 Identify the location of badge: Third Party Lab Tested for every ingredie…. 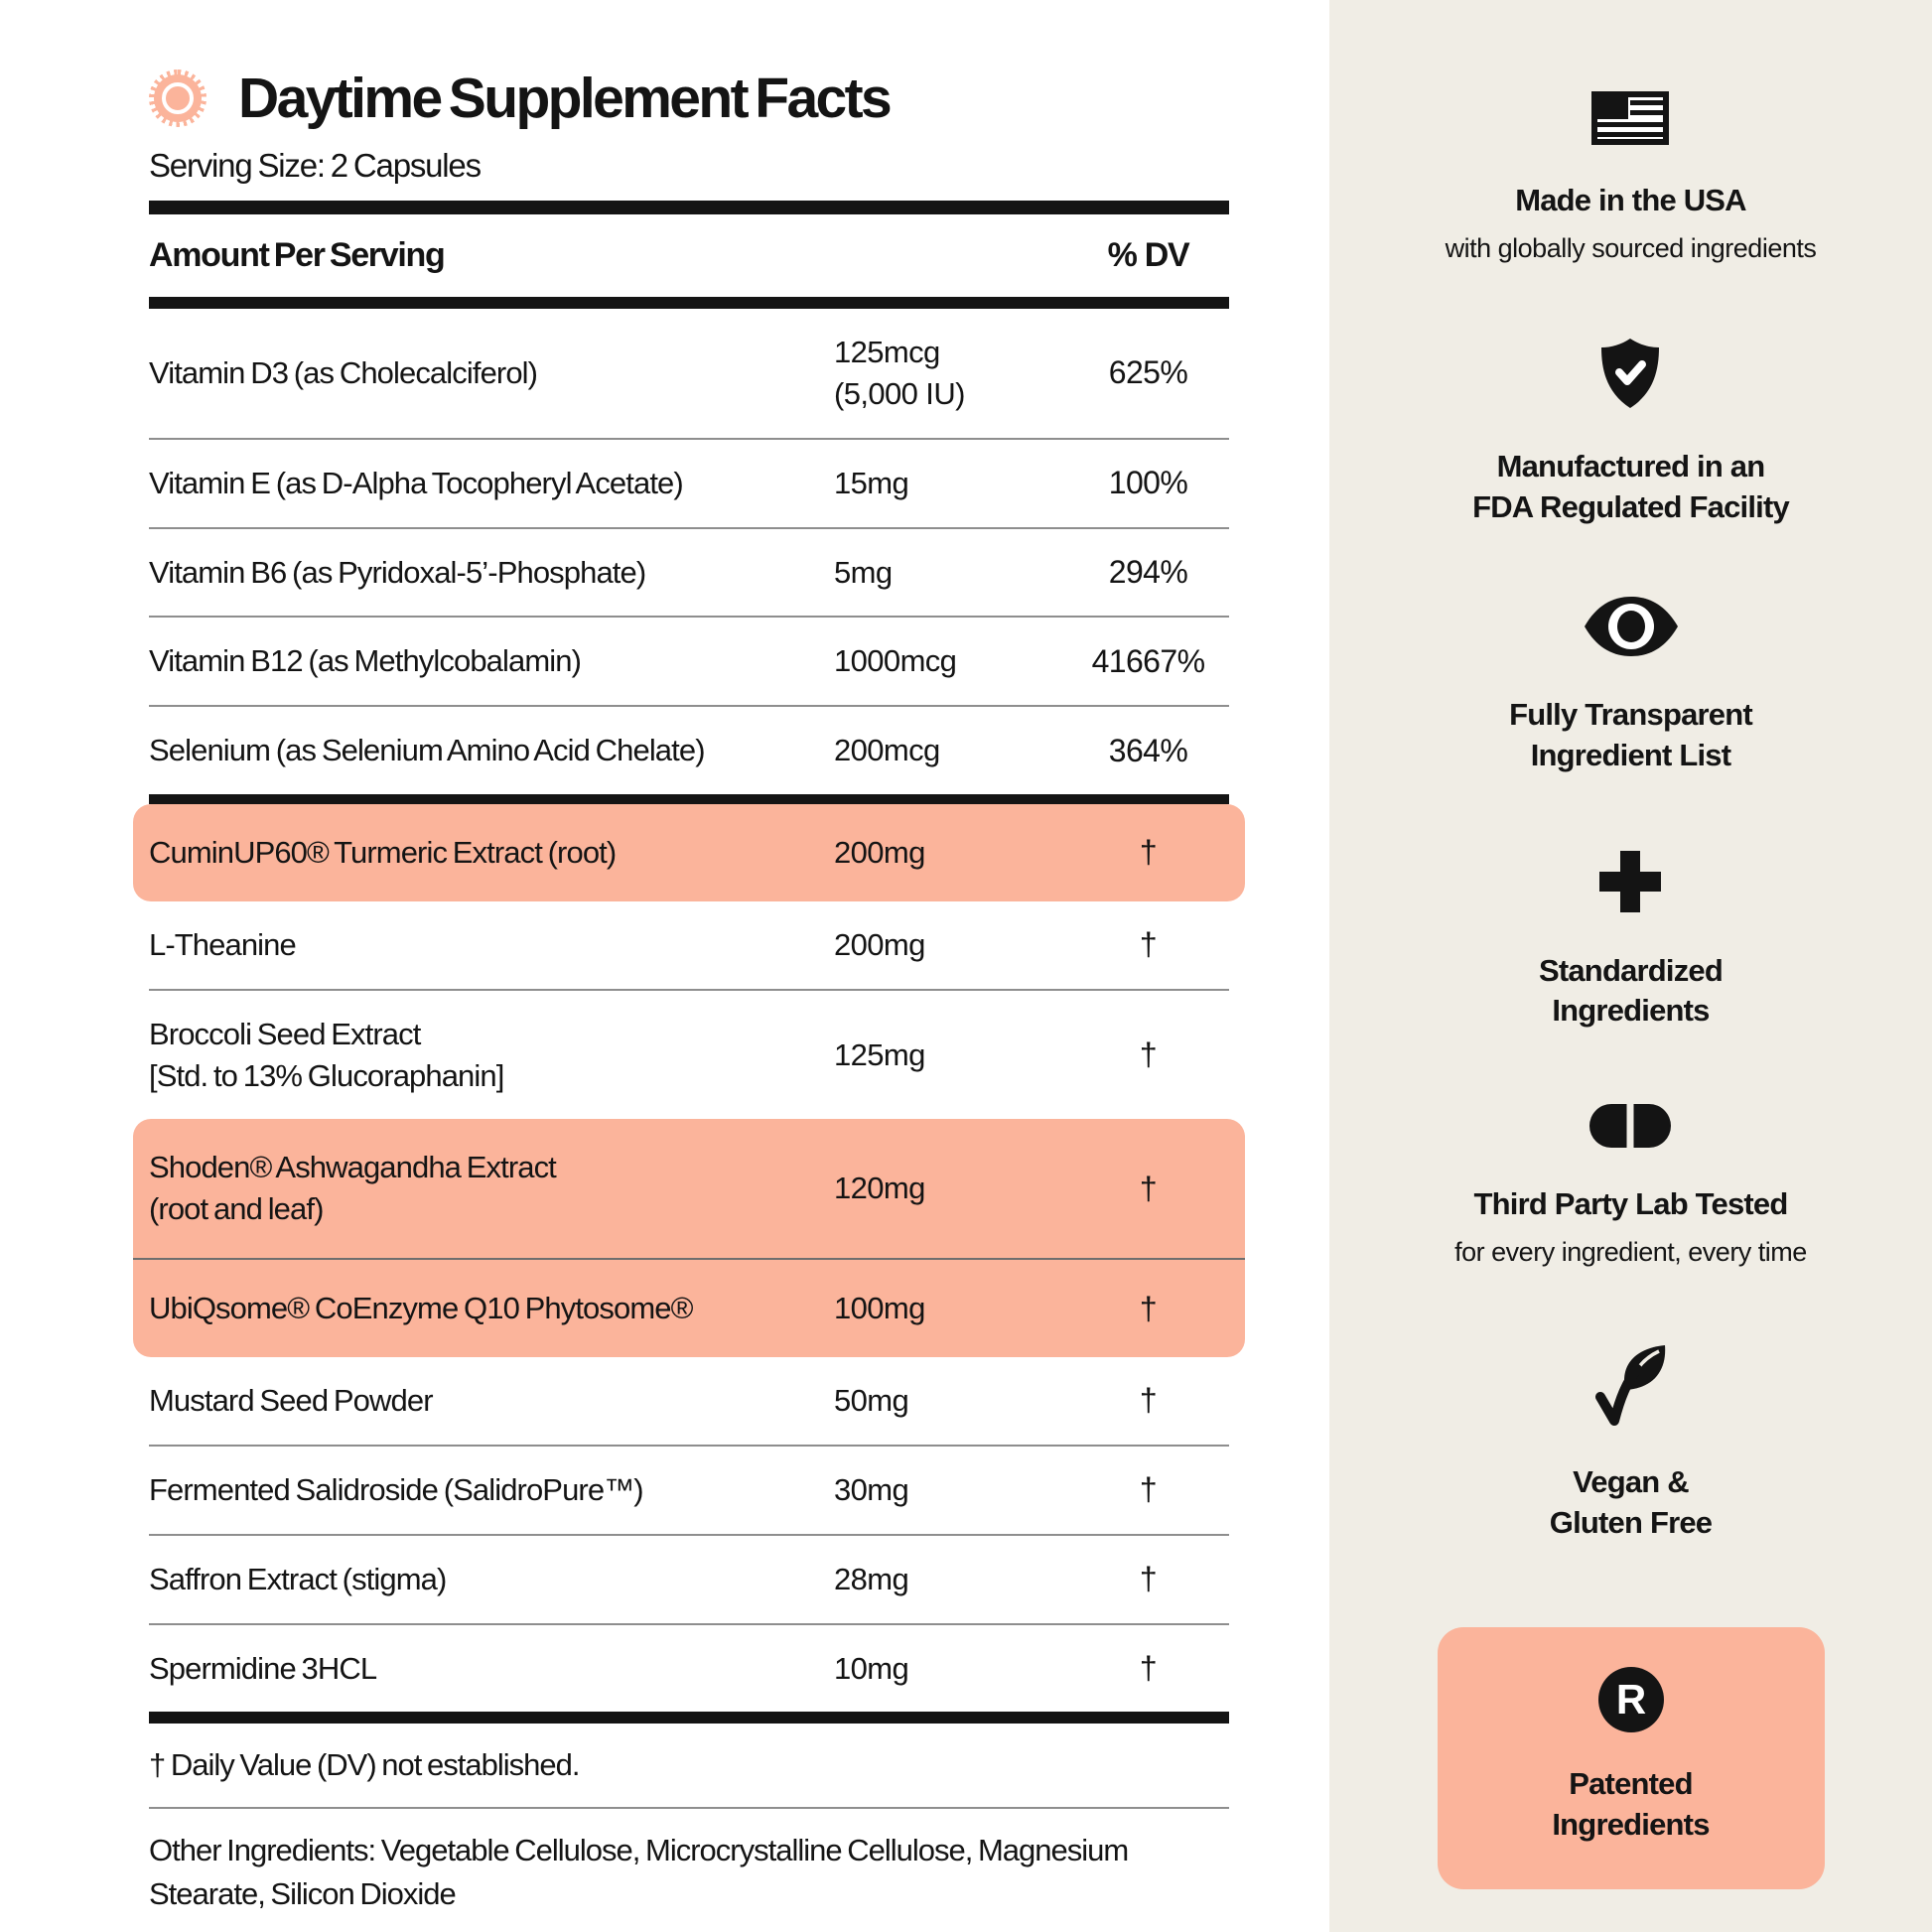
(1631, 1186).